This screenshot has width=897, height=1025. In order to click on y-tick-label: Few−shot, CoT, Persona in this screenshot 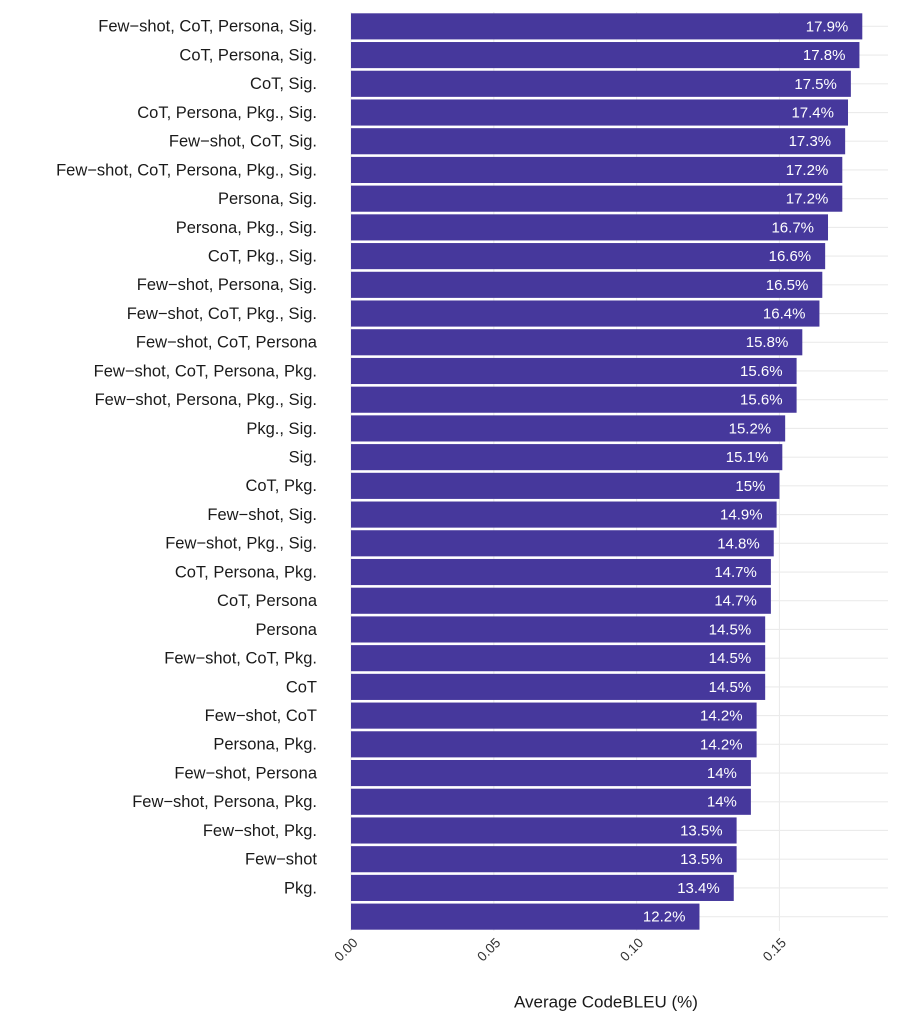, I will do `click(227, 343)`.